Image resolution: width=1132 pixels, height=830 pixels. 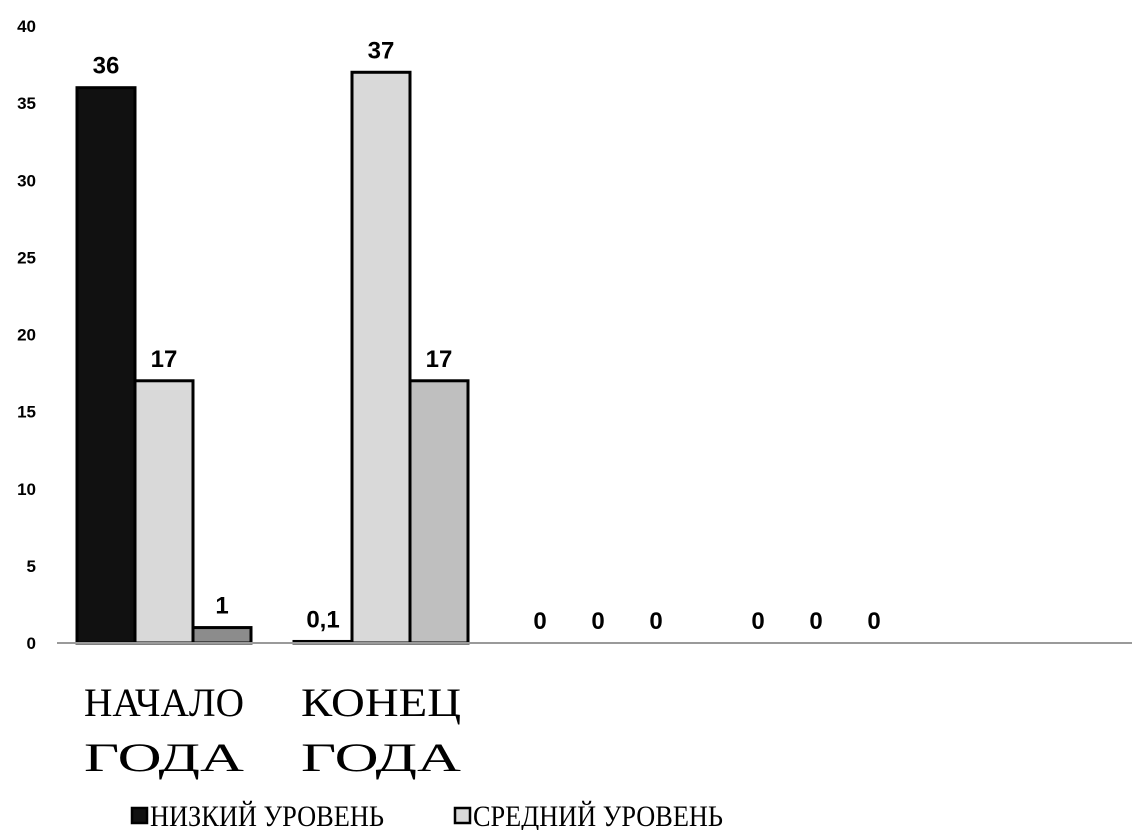 I want to click on y-tick-label: 40, so click(x=26, y=26).